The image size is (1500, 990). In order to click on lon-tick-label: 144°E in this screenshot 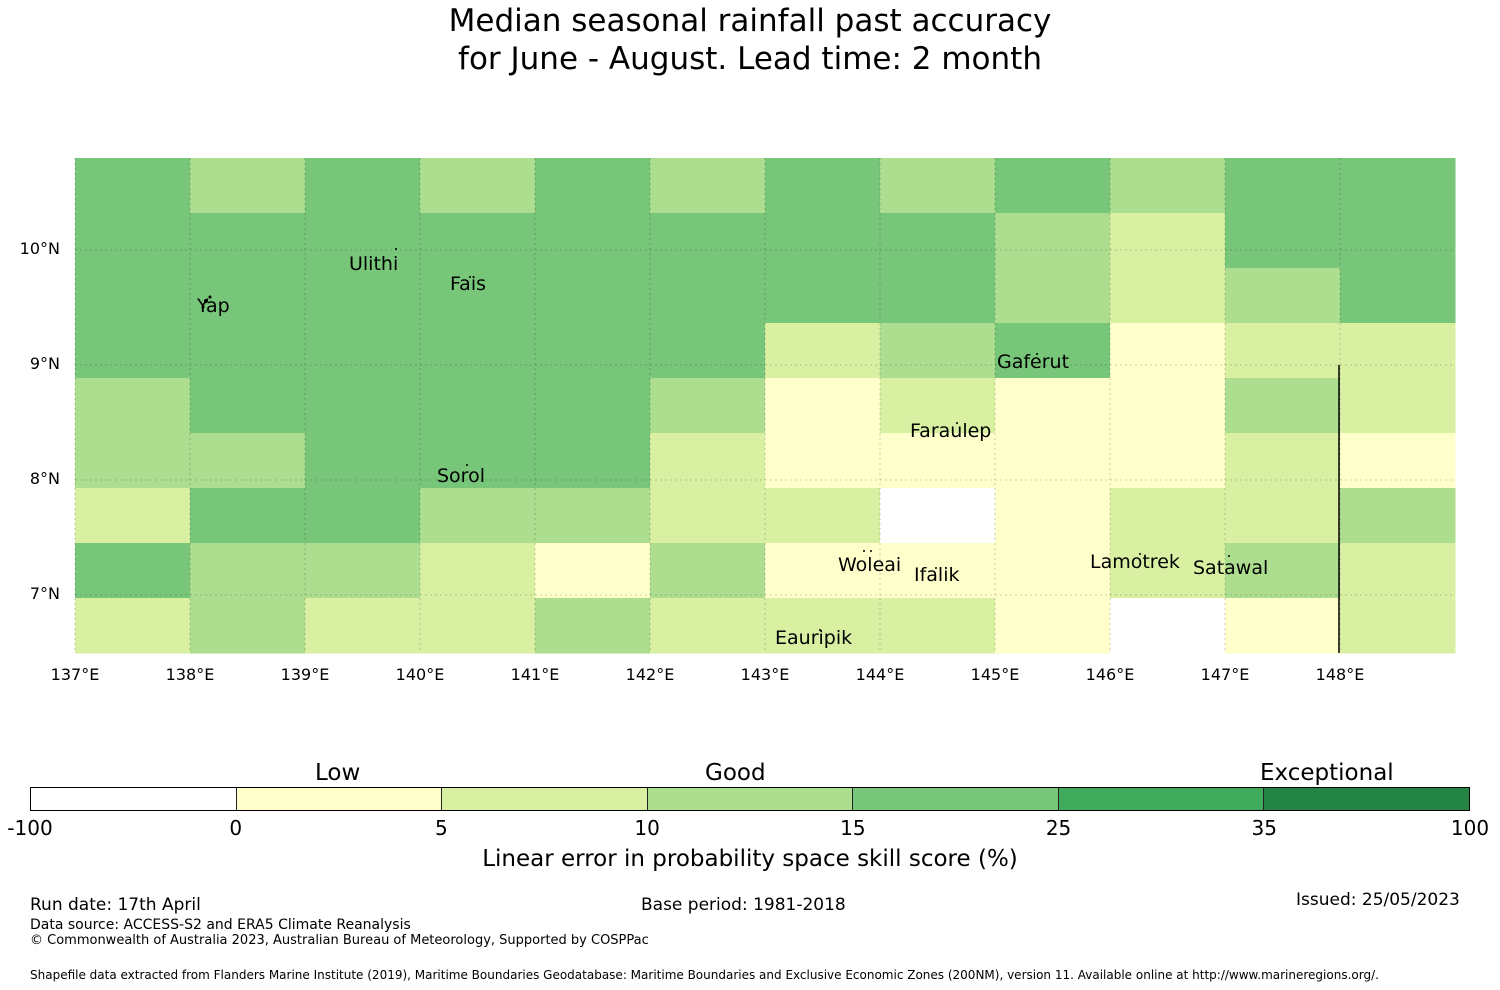, I will do `click(880, 674)`.